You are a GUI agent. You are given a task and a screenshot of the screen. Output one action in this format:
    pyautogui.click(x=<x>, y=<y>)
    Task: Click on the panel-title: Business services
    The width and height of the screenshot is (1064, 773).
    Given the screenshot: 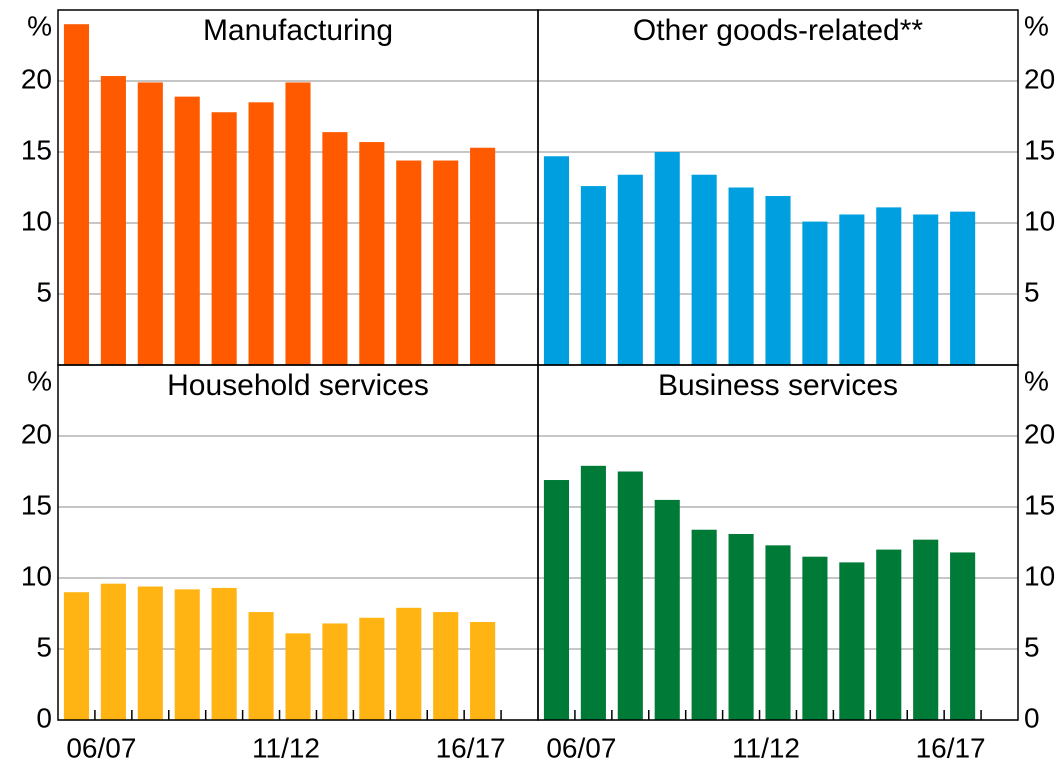 What is the action you would take?
    pyautogui.click(x=778, y=385)
    